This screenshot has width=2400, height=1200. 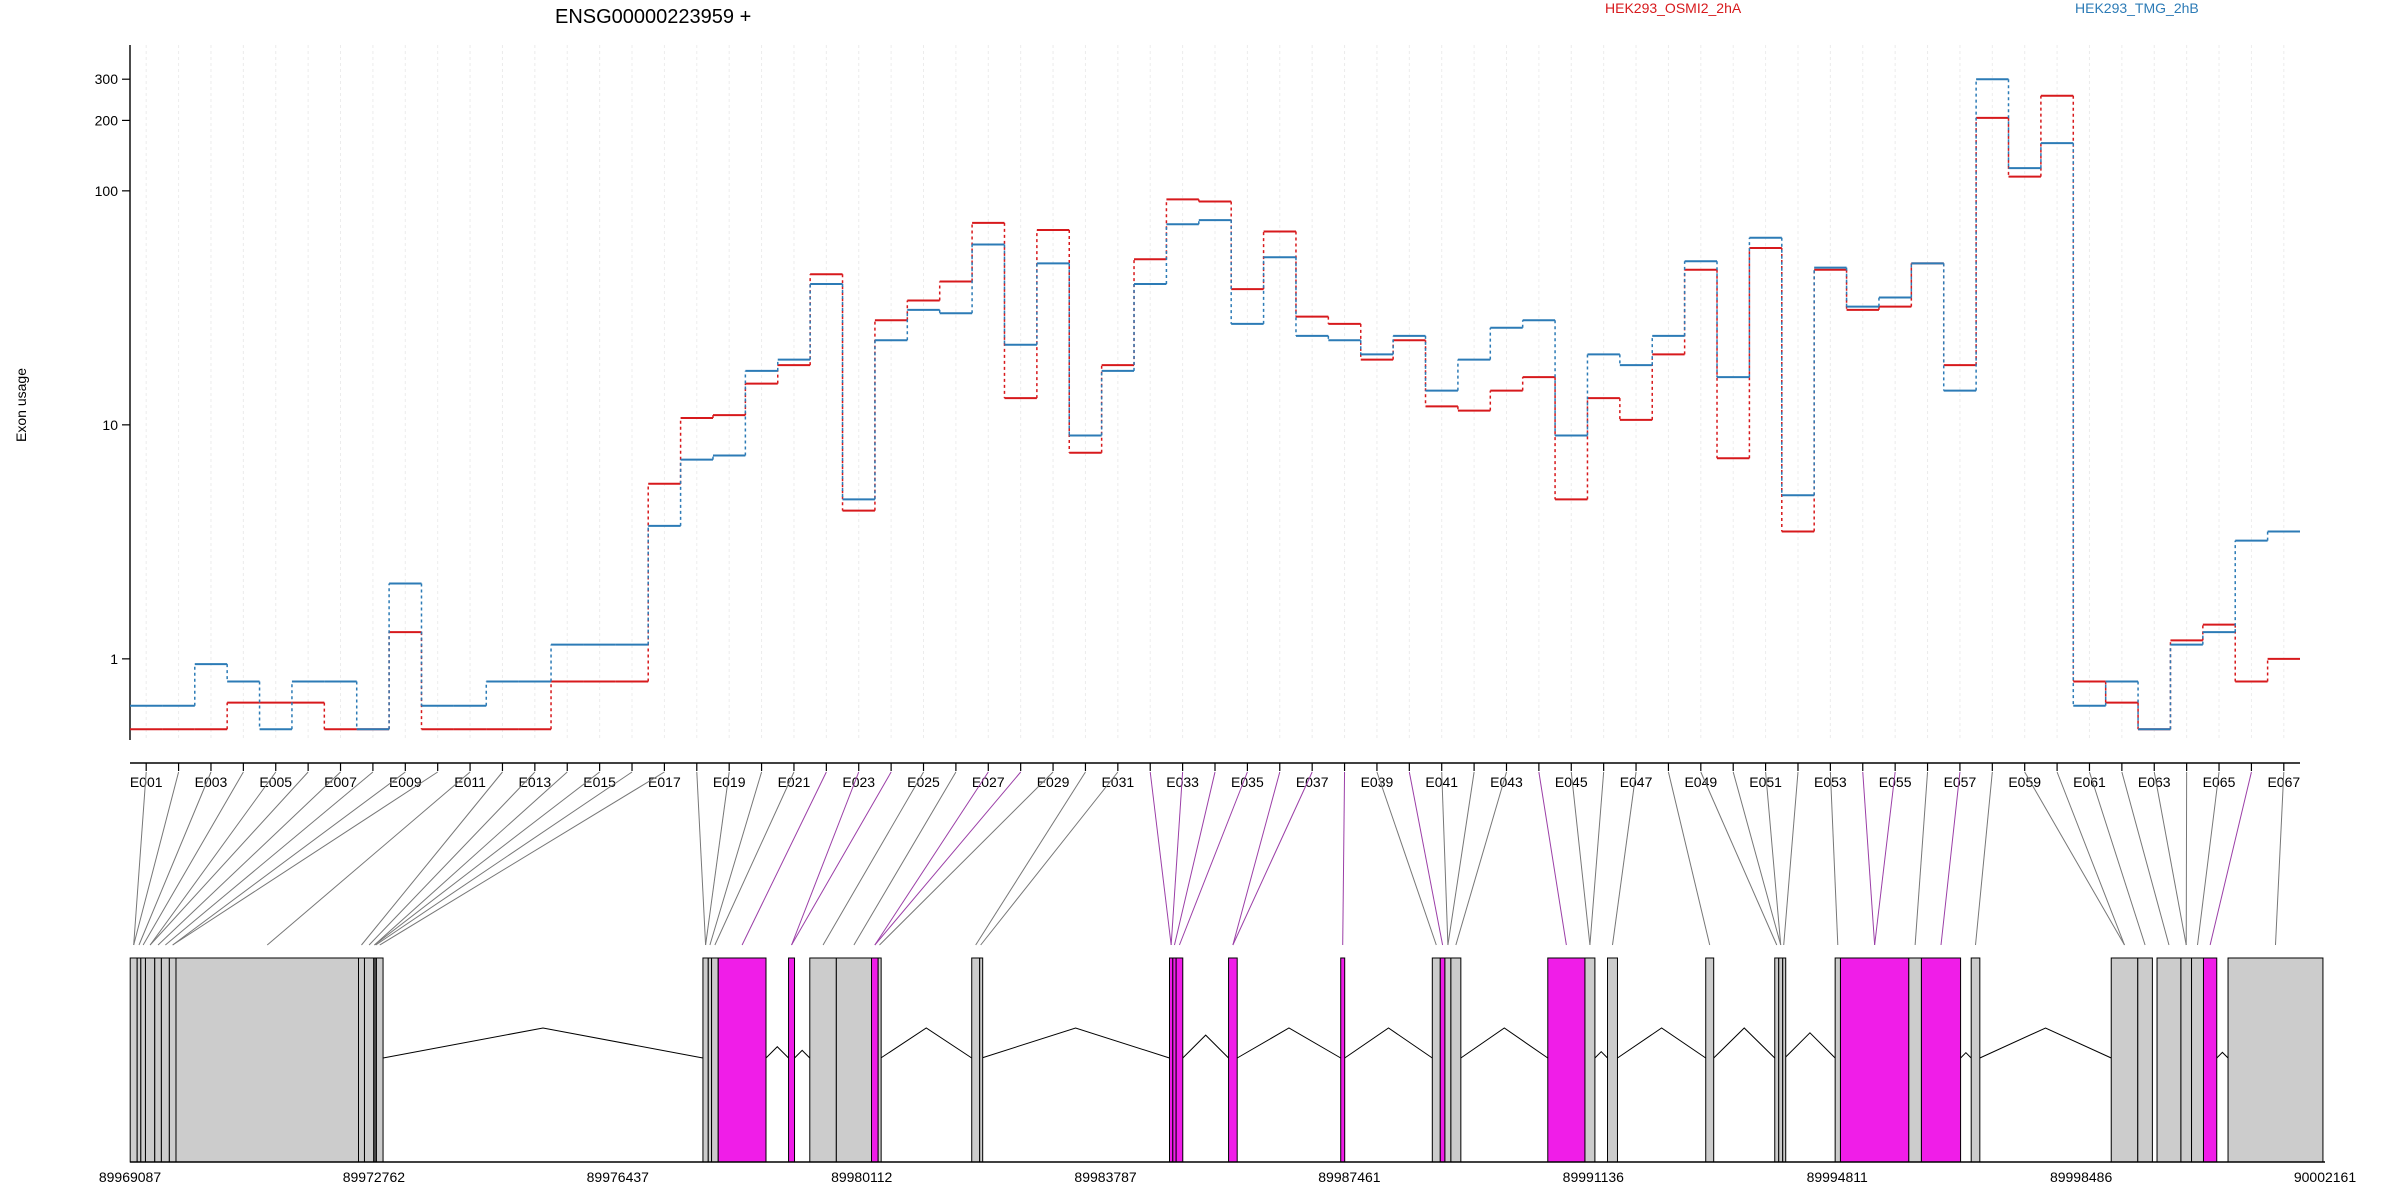 What do you see at coordinates (107, 191) in the screenshot?
I see `y-tick-label: 100` at bounding box center [107, 191].